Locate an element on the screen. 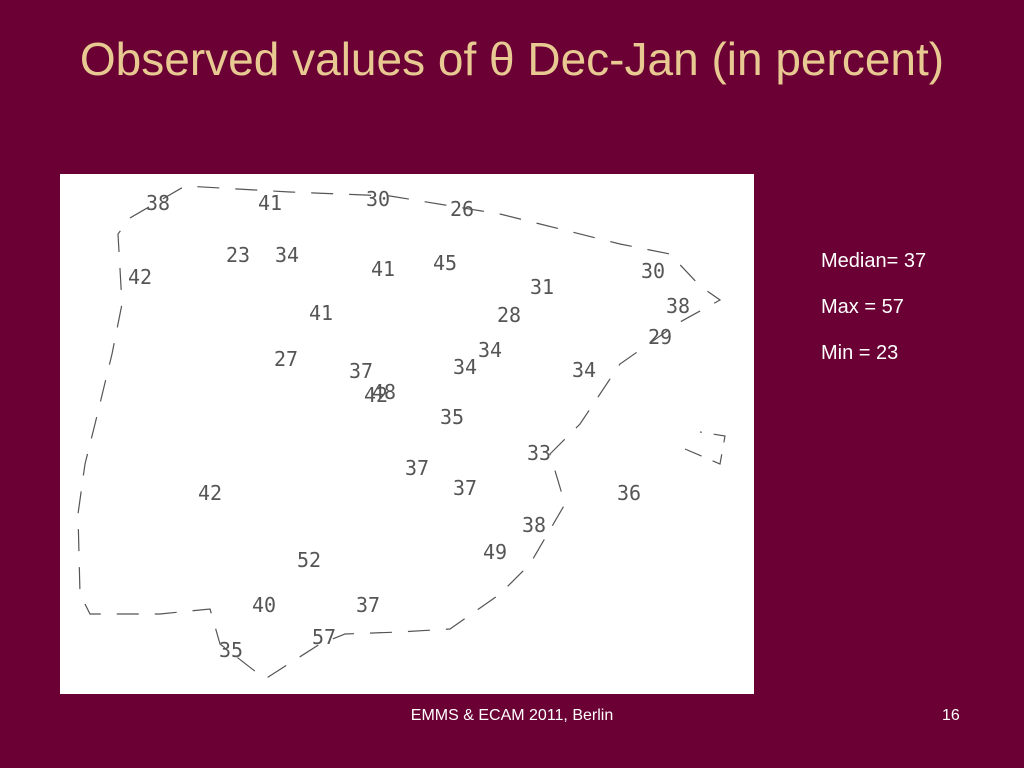  footer-text: EMMS & ECAM 2011, Berlin is located at coordinates (512, 715).